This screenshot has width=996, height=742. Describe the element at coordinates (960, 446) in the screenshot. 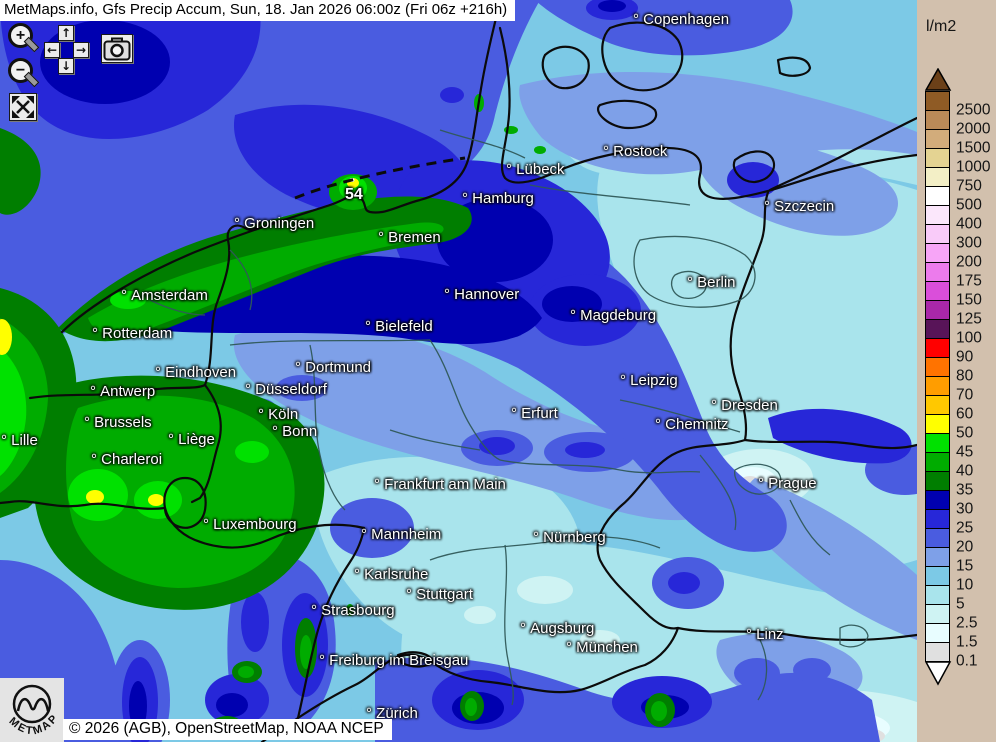

I see `legend-entry-45: 45` at that location.